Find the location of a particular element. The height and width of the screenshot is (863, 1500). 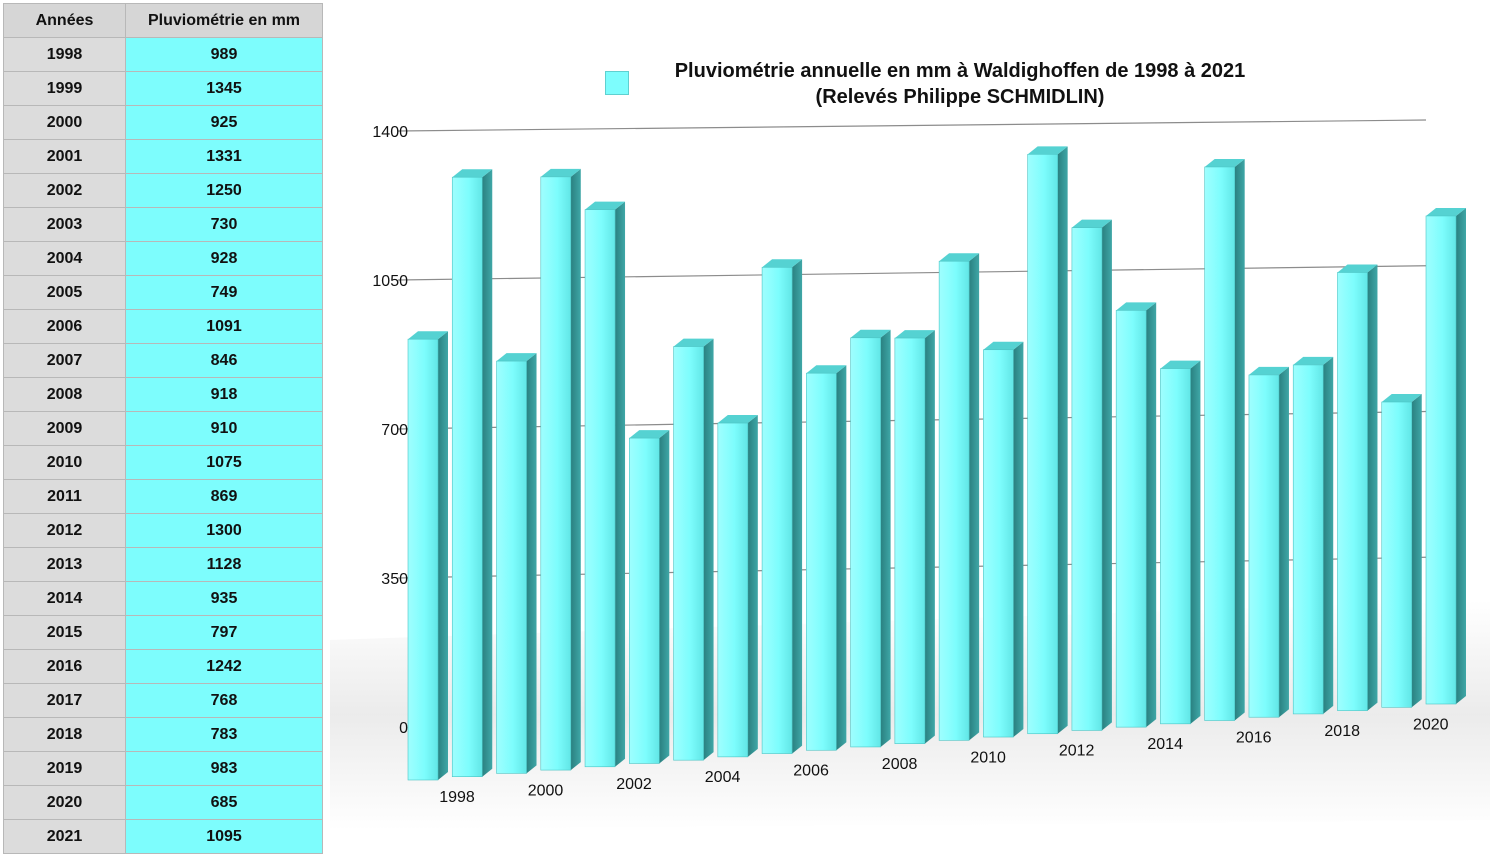

x-tick-label: 2010 is located at coordinates (988, 757).